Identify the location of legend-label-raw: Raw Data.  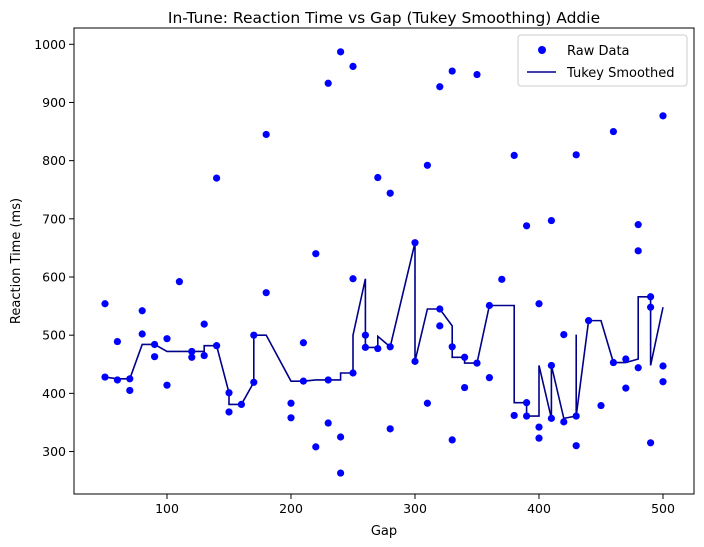
(598, 51).